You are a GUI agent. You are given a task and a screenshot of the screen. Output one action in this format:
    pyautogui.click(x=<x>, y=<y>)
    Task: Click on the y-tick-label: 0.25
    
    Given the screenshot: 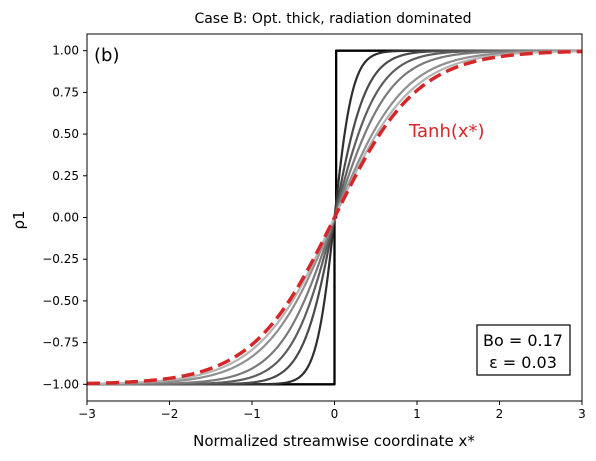 What is the action you would take?
    pyautogui.click(x=65, y=176)
    